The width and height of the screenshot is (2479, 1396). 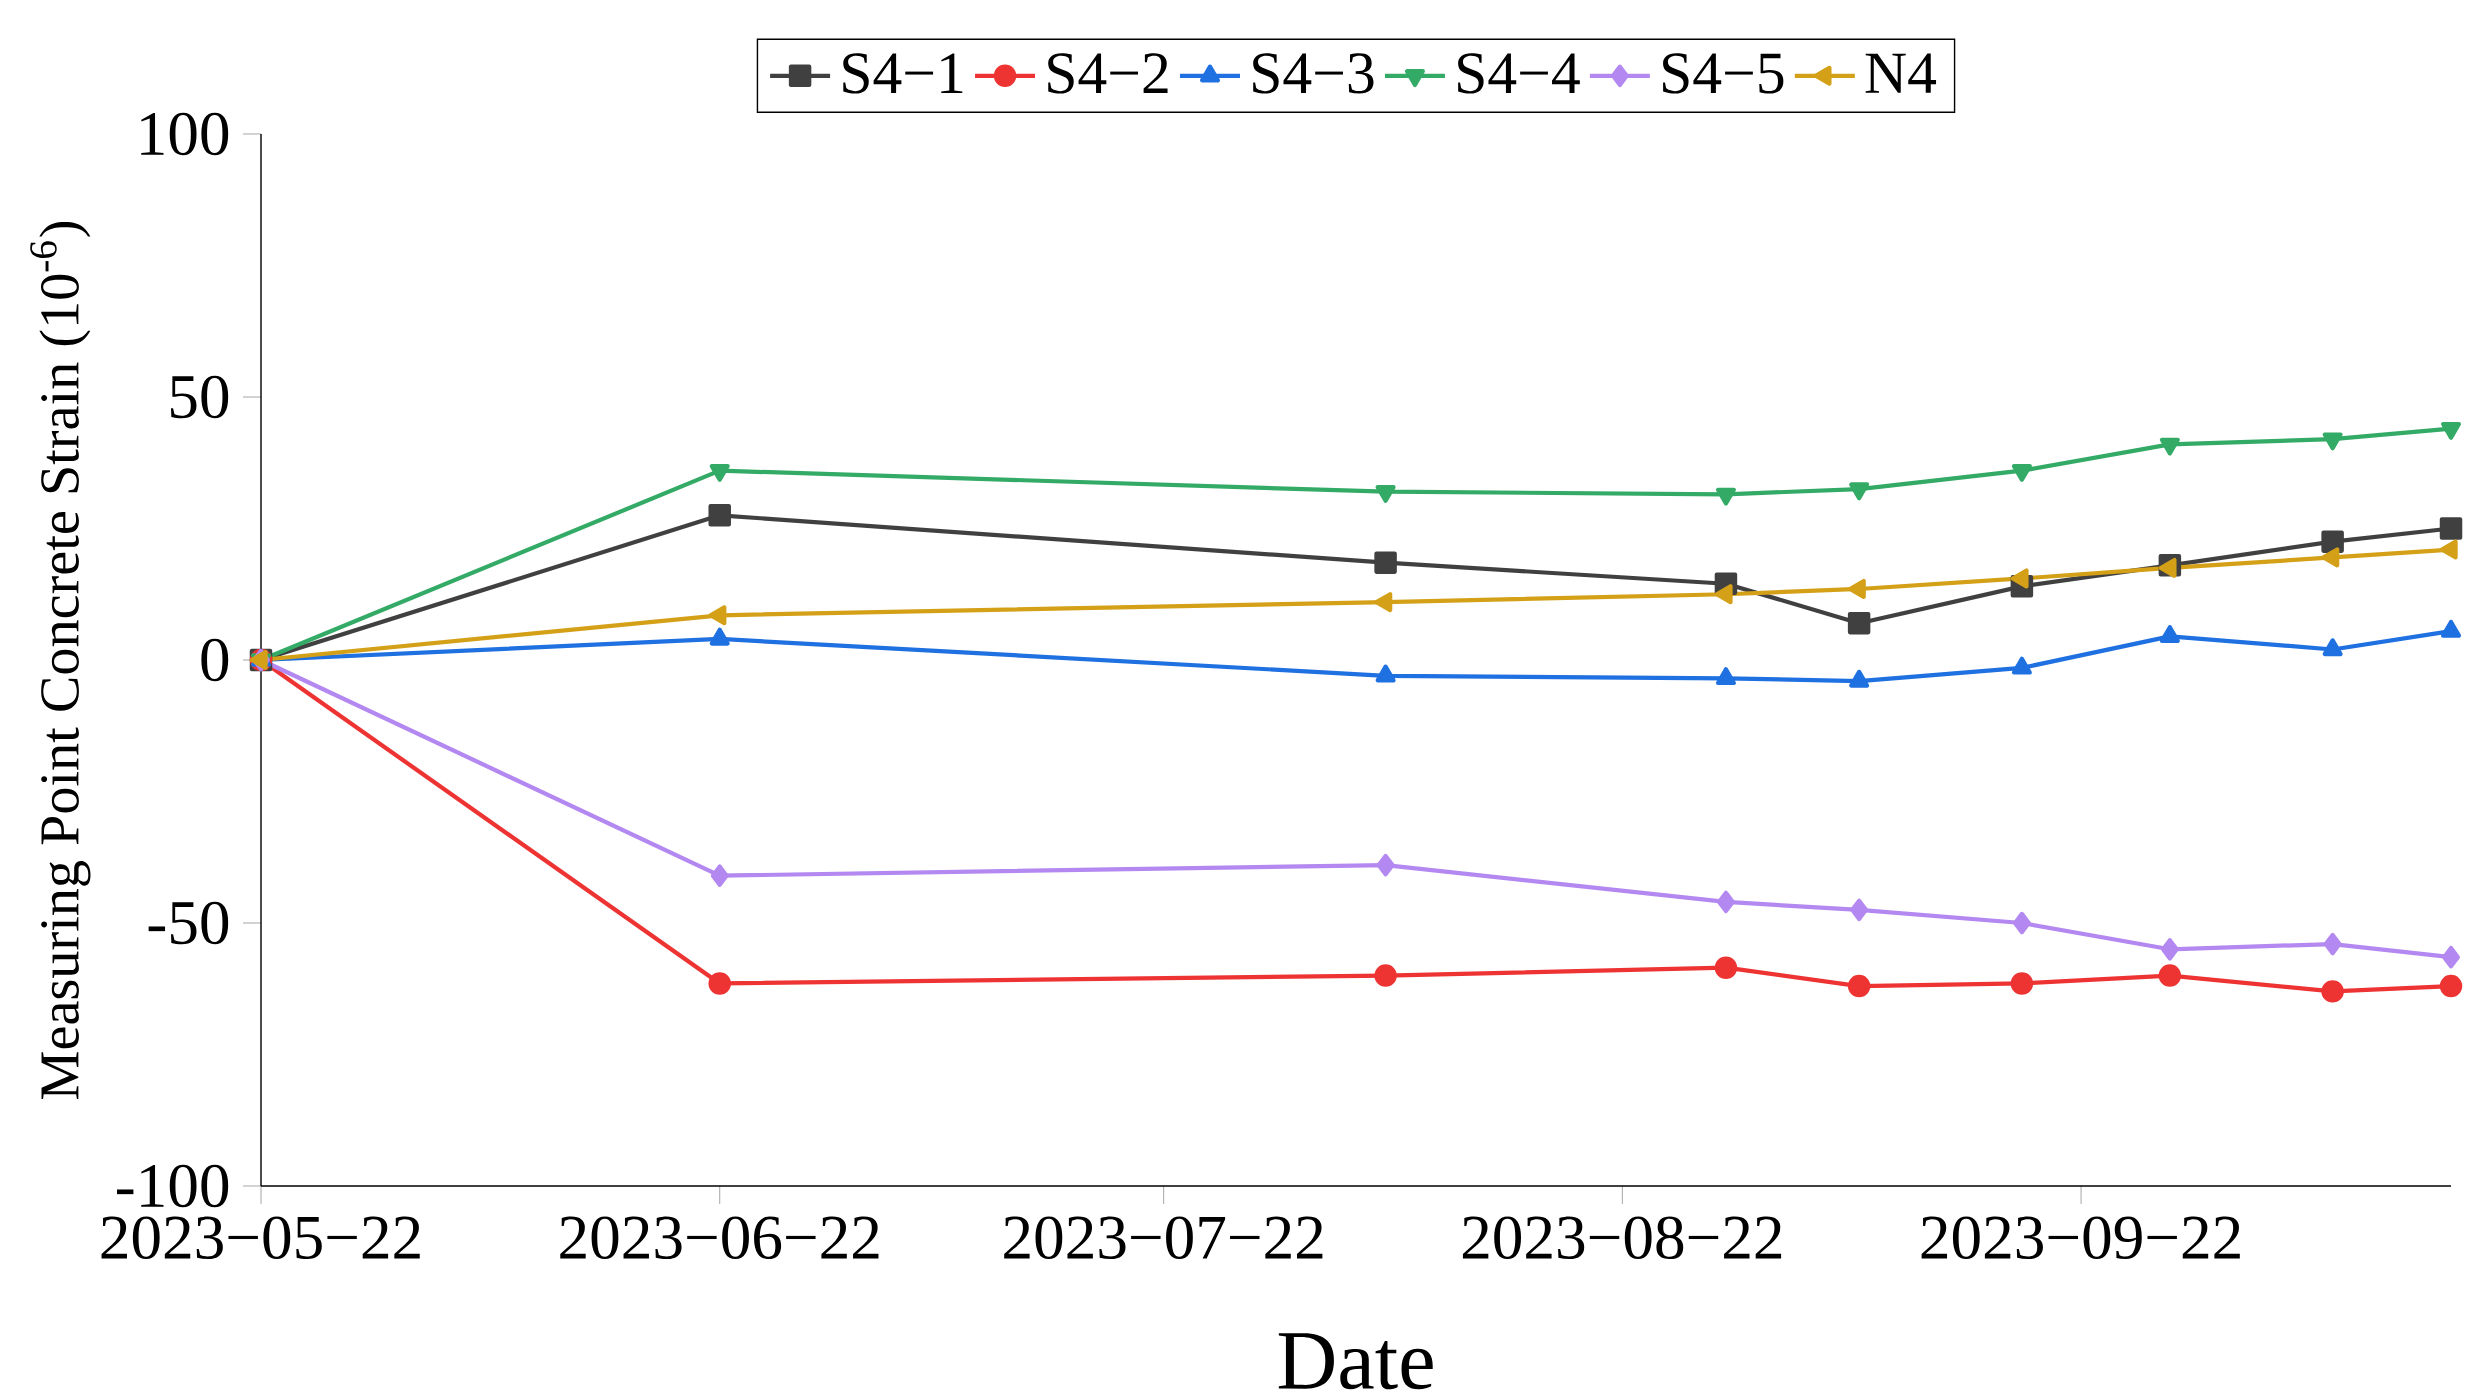 I want to click on y-tick-label: 100, so click(x=185, y=134).